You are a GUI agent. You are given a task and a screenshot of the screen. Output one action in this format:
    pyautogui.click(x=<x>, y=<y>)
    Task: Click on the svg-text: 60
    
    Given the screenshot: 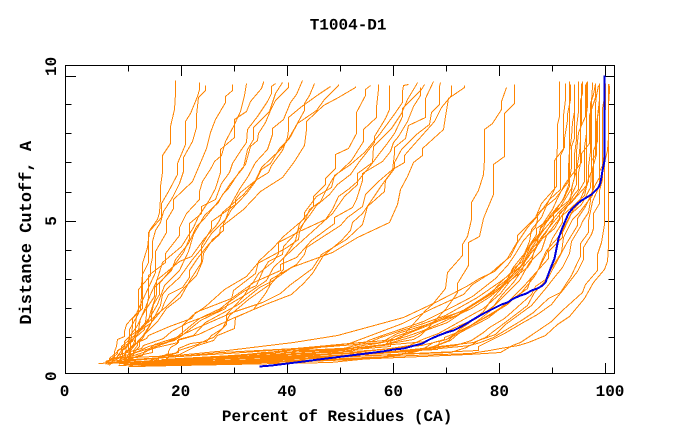 What is the action you would take?
    pyautogui.click(x=393, y=392)
    